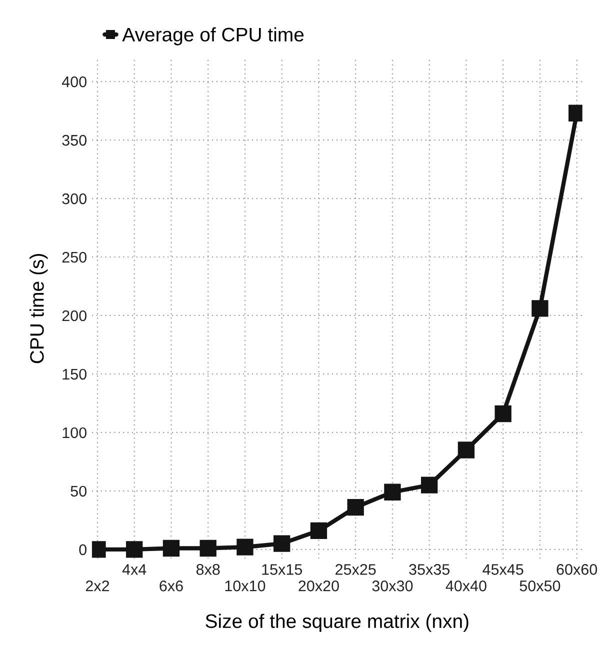 The image size is (613, 646). Describe the element at coordinates (171, 586) in the screenshot. I see `x-tick-label: 6x6` at that location.